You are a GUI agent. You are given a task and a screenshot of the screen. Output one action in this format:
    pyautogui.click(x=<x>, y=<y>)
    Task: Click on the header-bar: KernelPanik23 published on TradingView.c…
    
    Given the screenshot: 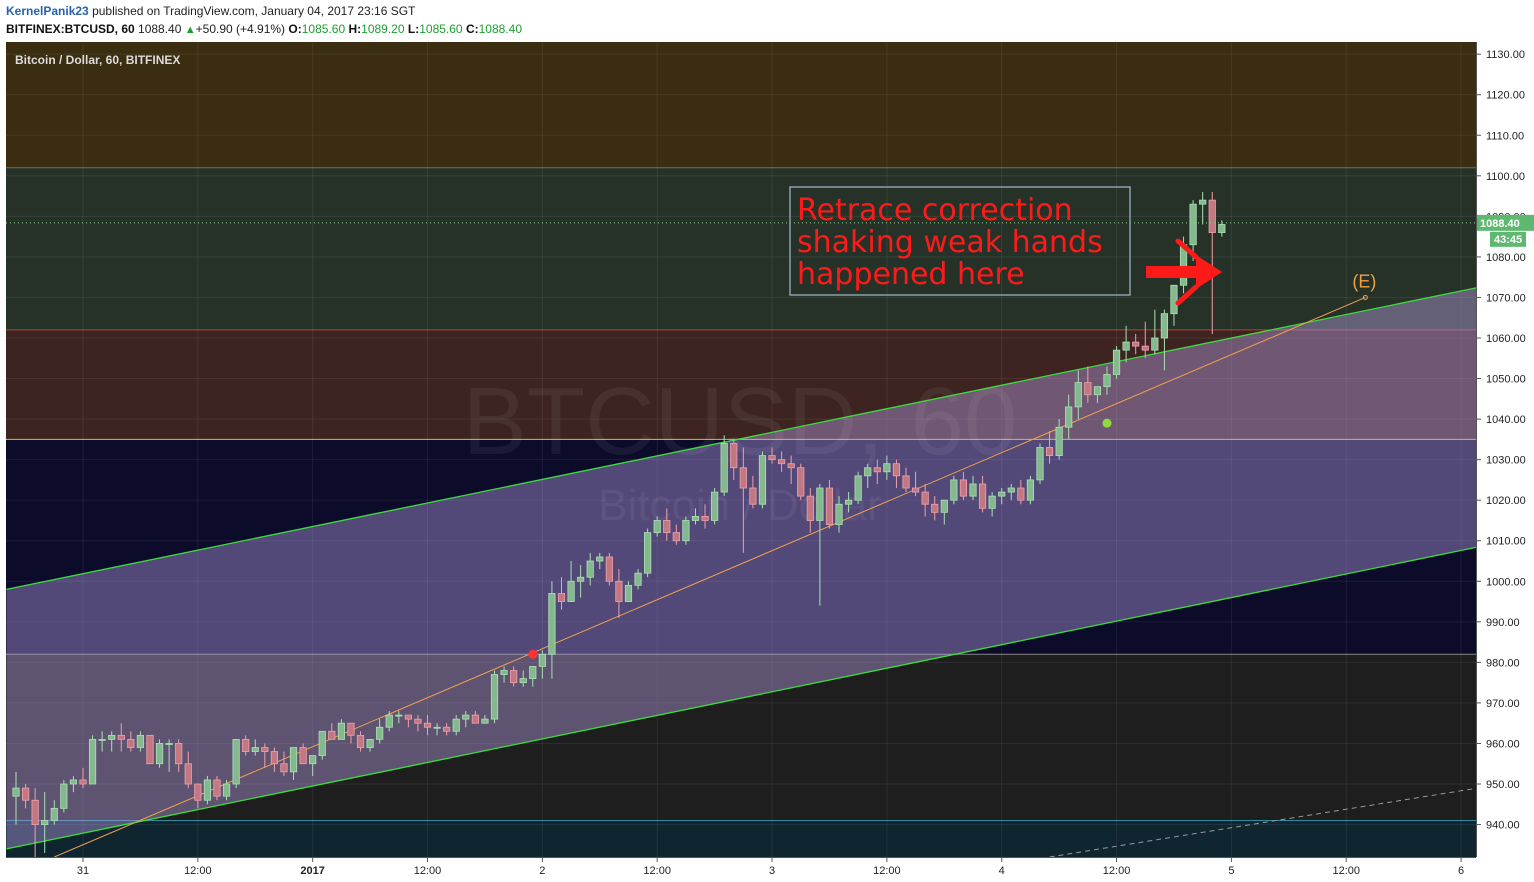 What is the action you would take?
    pyautogui.click(x=767, y=21)
    